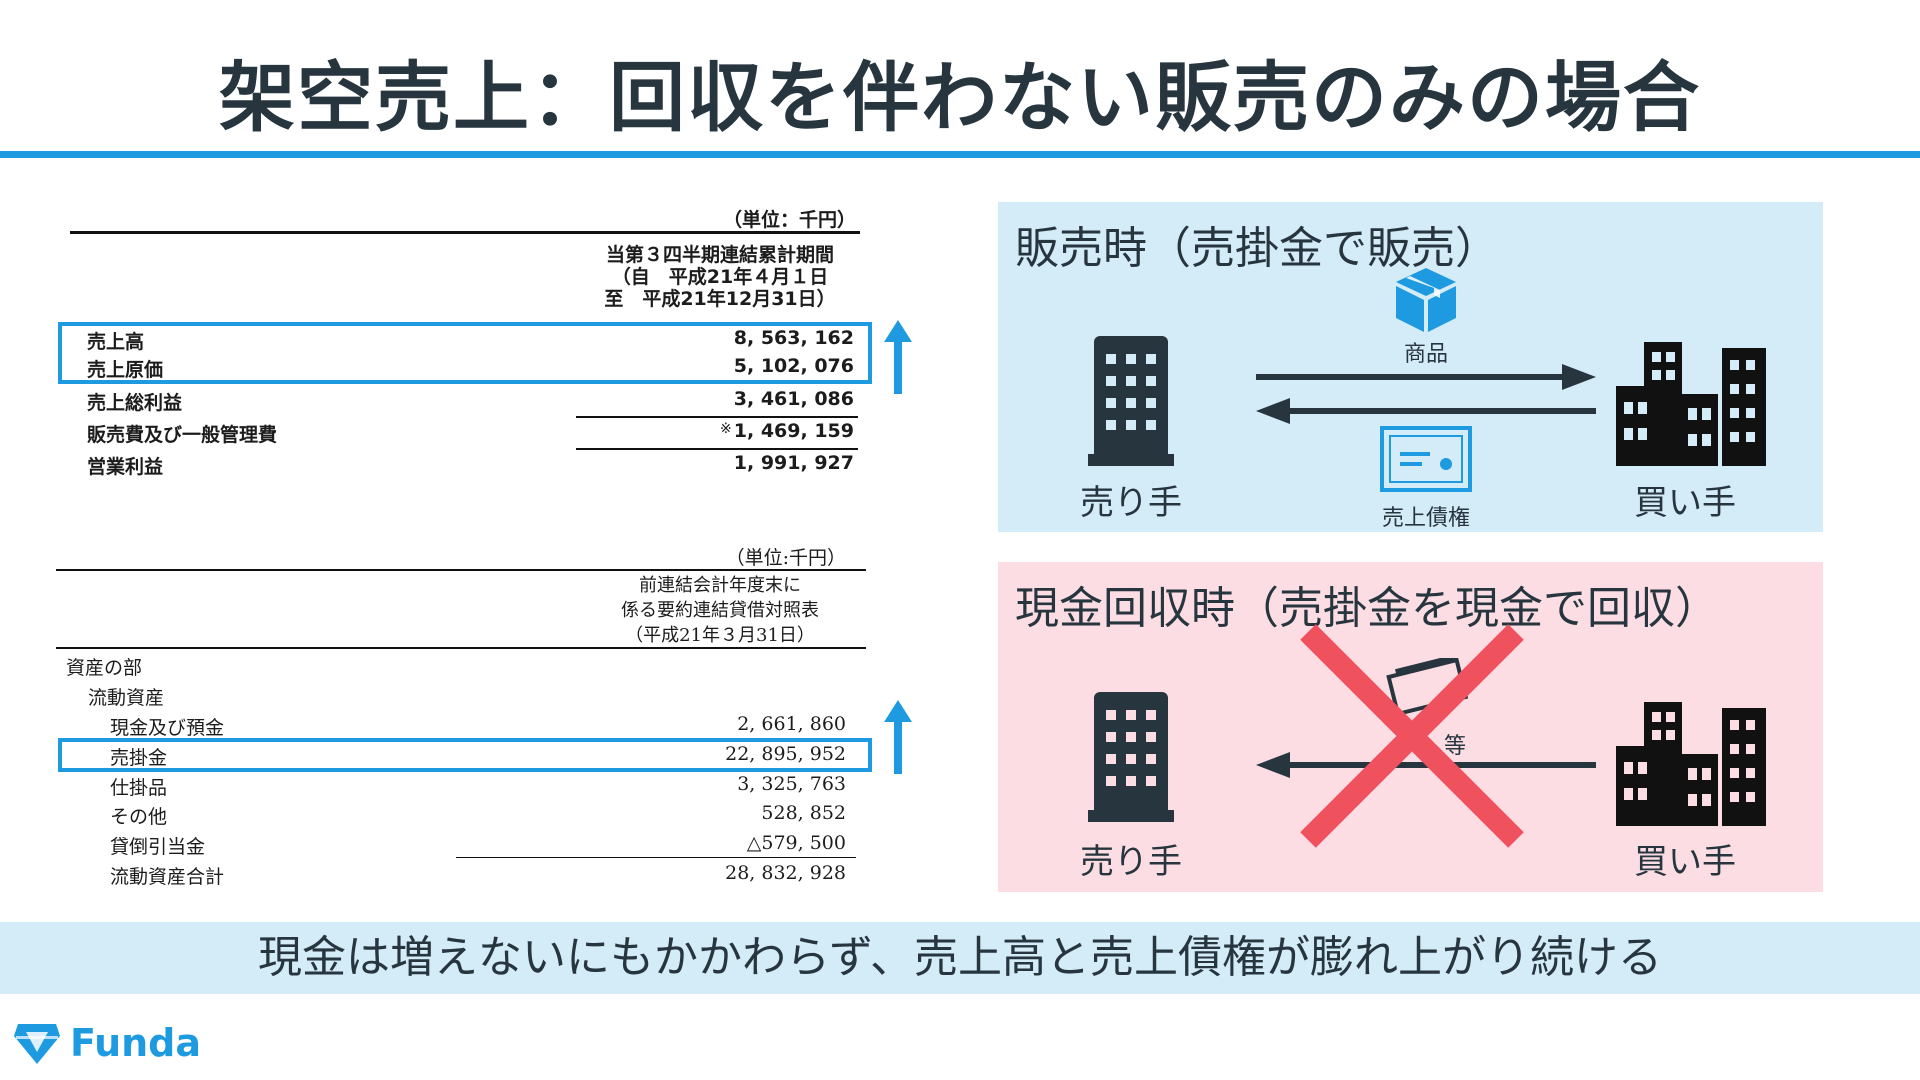 This screenshot has height=1080, width=1920. I want to click on box-icon, so click(1426, 300).